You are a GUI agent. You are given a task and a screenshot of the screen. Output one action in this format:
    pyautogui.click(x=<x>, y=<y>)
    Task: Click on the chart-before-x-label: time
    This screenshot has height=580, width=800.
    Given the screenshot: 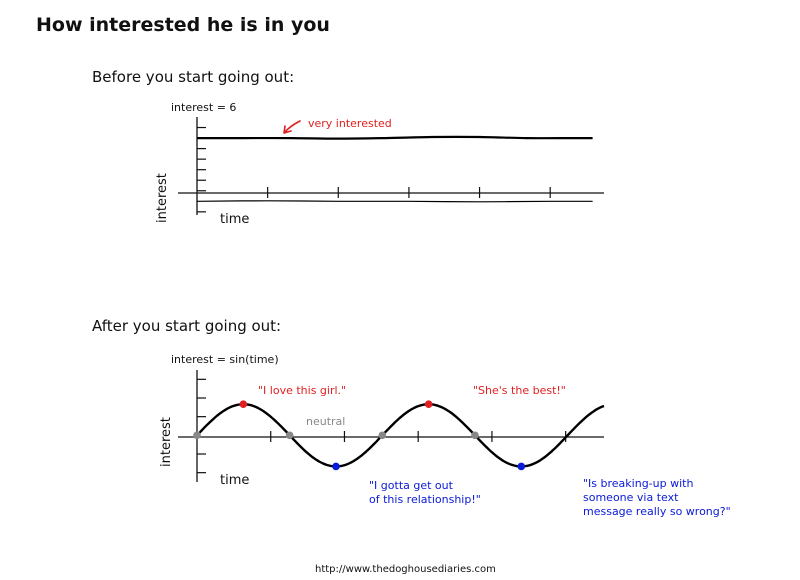 What is the action you would take?
    pyautogui.click(x=234, y=219)
    